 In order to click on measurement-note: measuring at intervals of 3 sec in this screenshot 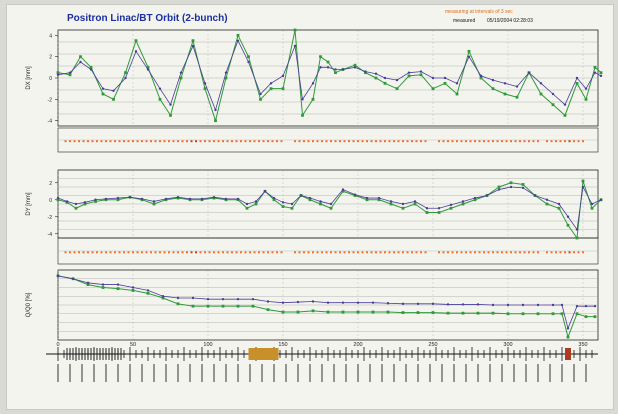, I will do `click(479, 12)`.